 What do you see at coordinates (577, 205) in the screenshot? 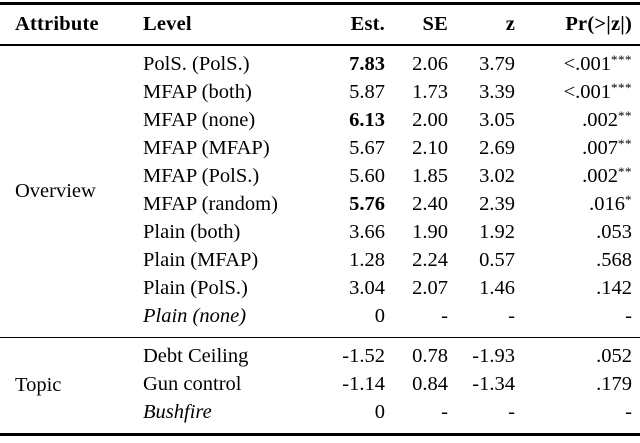
I see `pvalue-cell: .016*` at bounding box center [577, 205].